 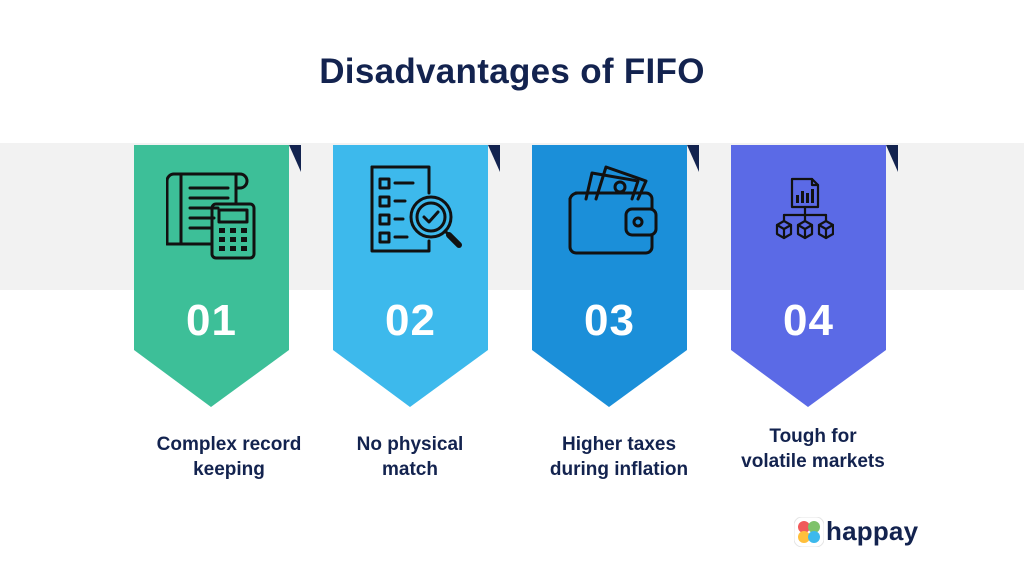 I want to click on caption-line: keeping, so click(x=229, y=469).